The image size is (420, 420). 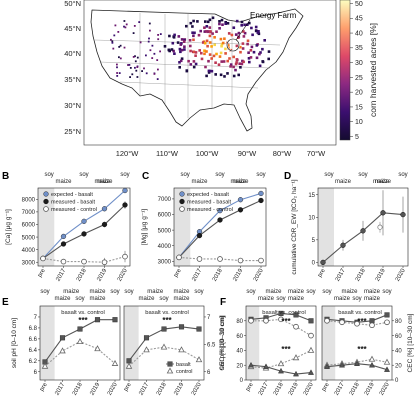 I want to click on lon-label: 90°W, so click(x=247, y=153).